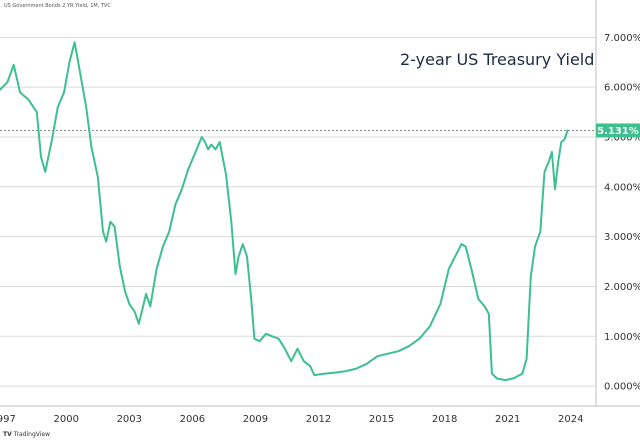 This screenshot has width=640, height=446. What do you see at coordinates (65, 419) in the screenshot?
I see `x-tick-label: 2000` at bounding box center [65, 419].